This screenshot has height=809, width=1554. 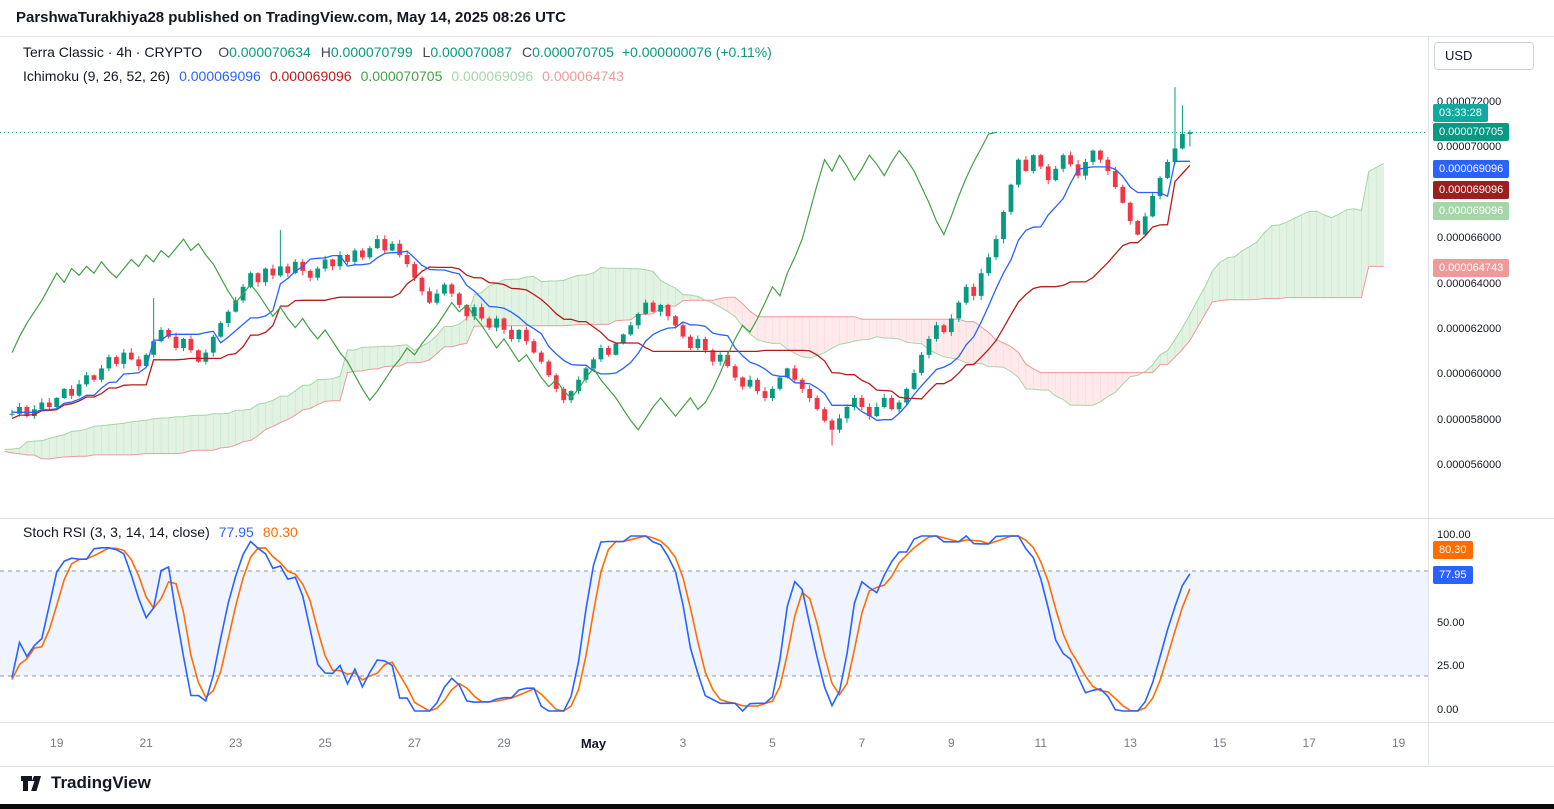 What do you see at coordinates (492, 76) in the screenshot?
I see `ichimoku-lead-a-value: 0.000069096` at bounding box center [492, 76].